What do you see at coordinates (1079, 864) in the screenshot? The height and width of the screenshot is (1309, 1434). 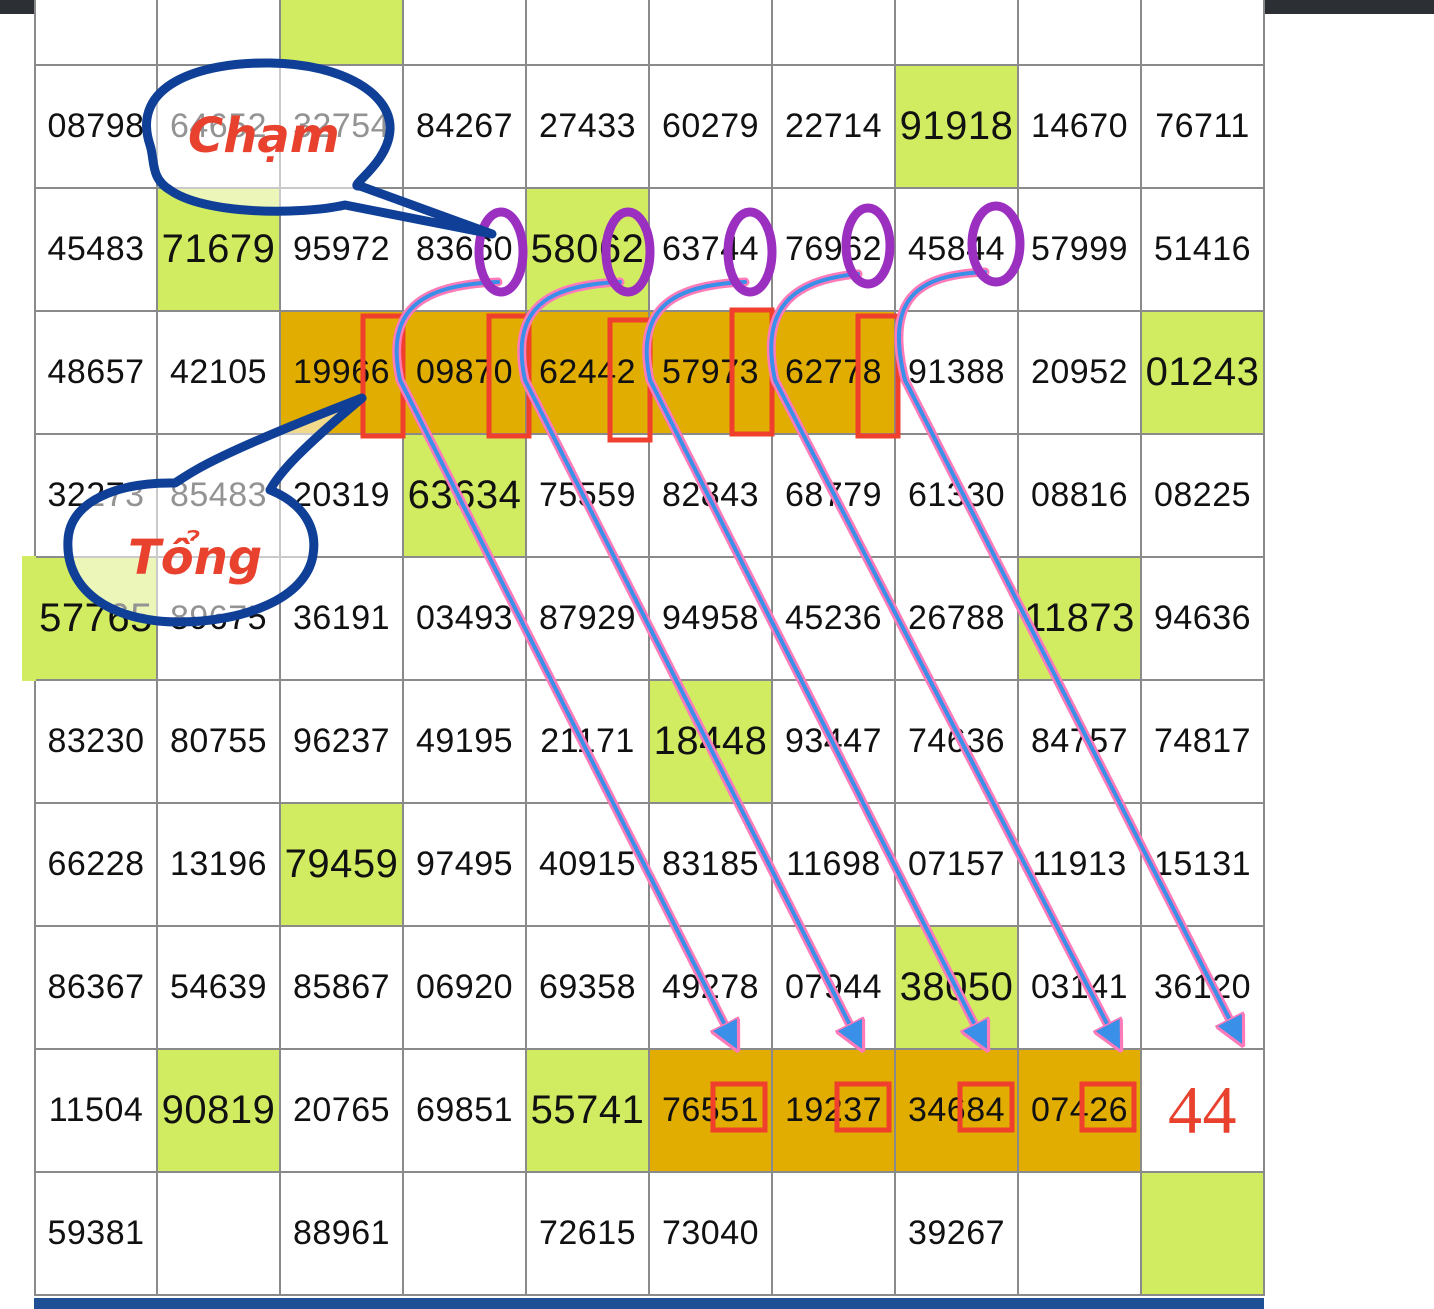 I see `result-cell: 11913` at bounding box center [1079, 864].